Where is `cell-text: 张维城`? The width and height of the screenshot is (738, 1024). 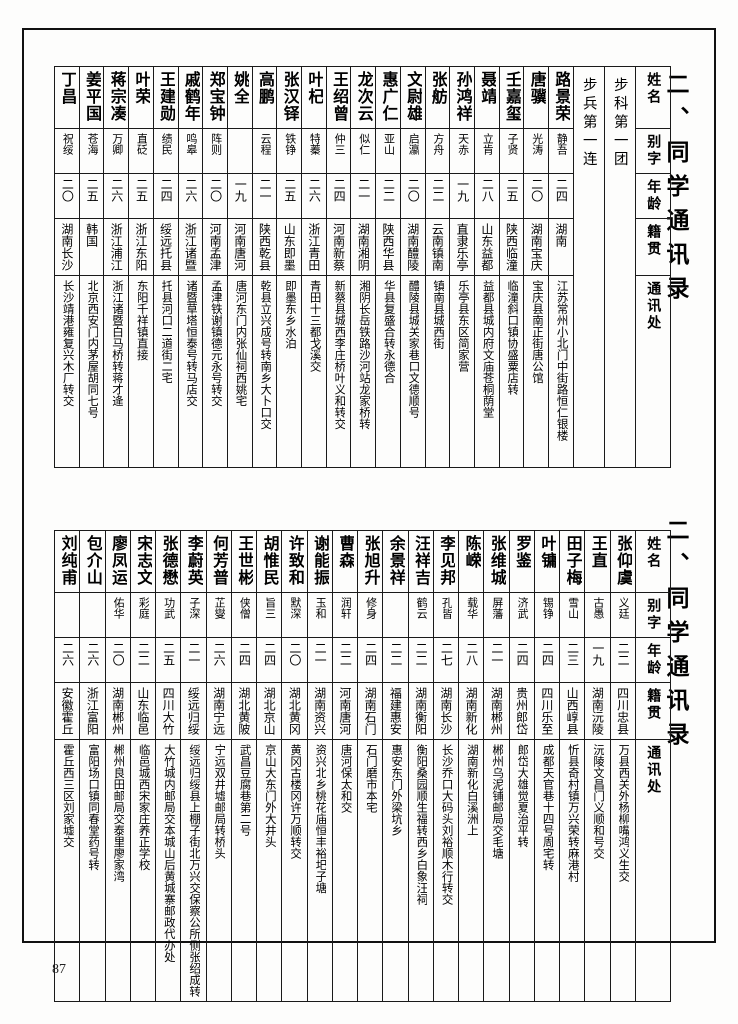 cell-text: 张维城 is located at coordinates (496, 560).